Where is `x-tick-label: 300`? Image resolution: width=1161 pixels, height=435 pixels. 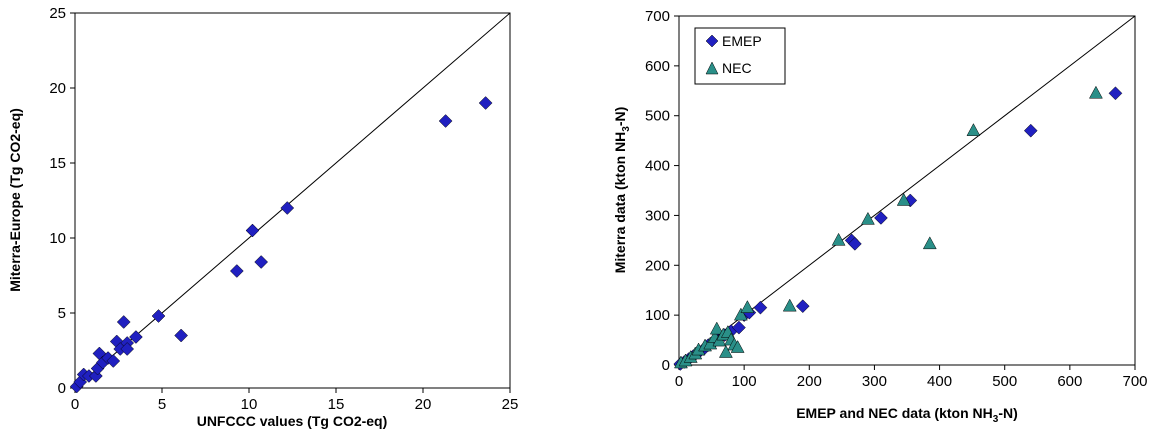 x-tick-label: 300 is located at coordinates (874, 381).